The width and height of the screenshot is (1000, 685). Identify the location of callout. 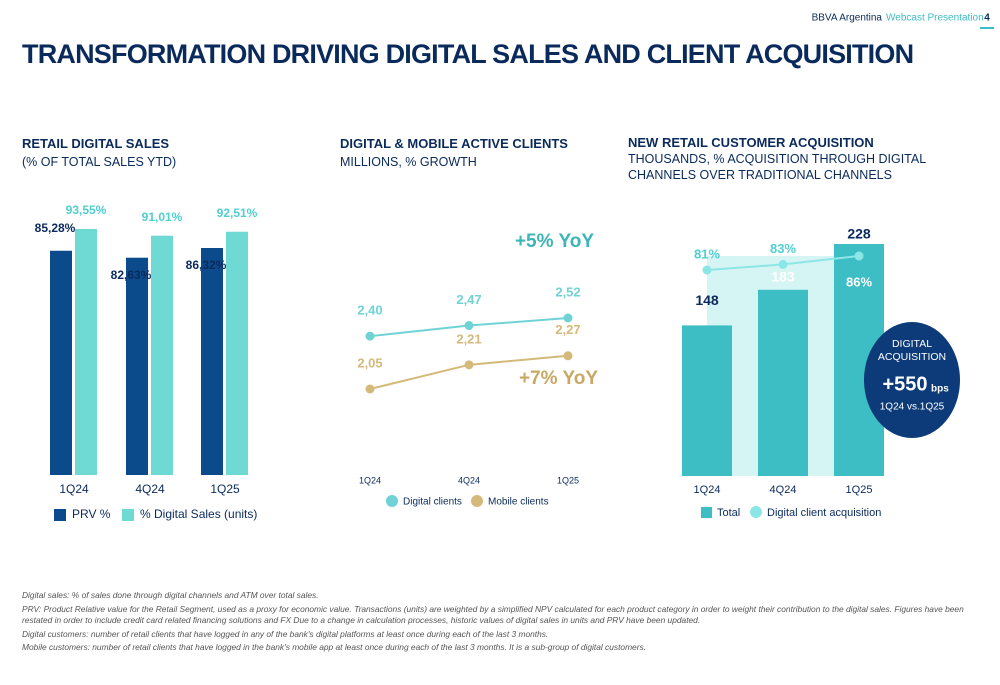
(912, 380).